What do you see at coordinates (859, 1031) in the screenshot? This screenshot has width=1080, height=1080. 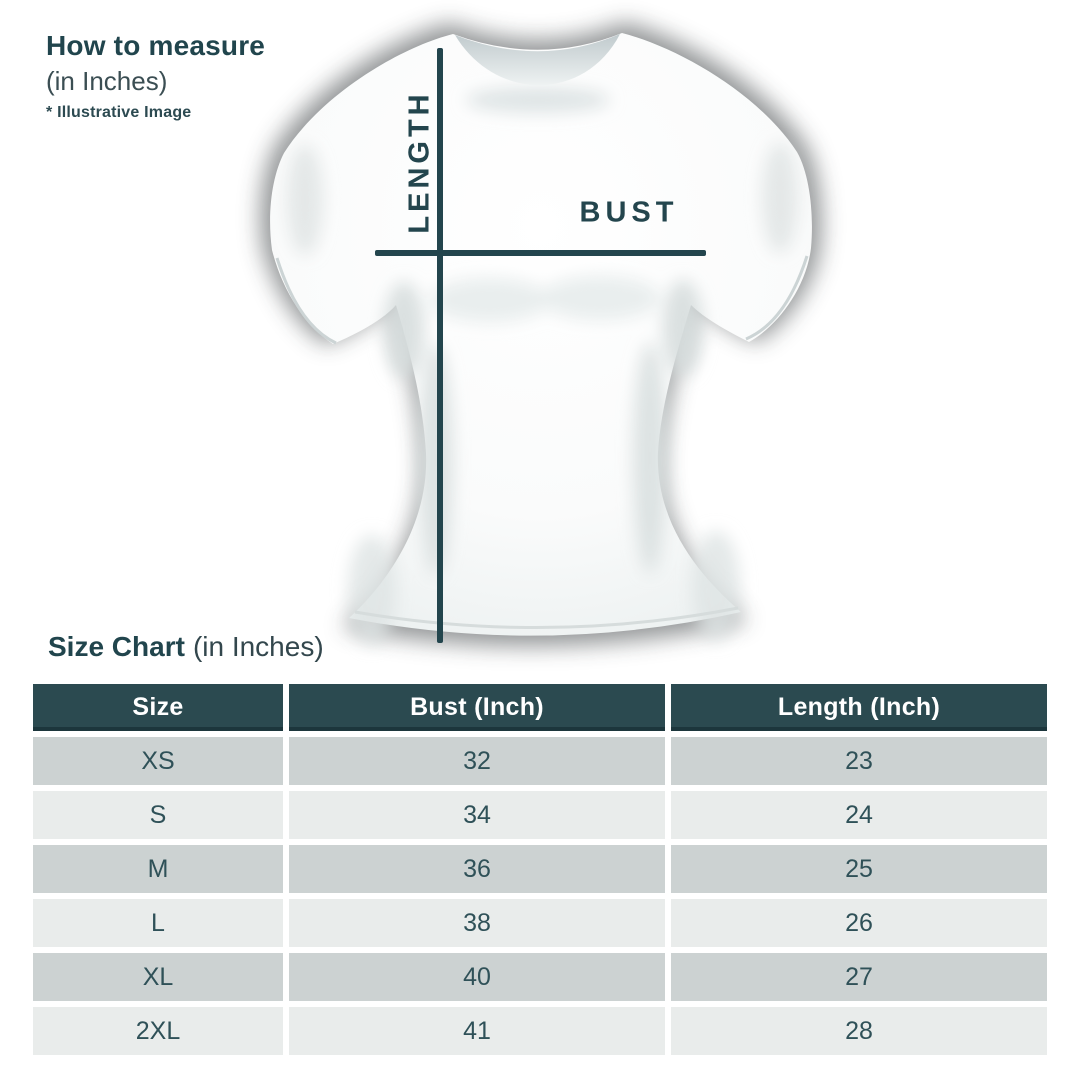 I see `length-cell: 28` at bounding box center [859, 1031].